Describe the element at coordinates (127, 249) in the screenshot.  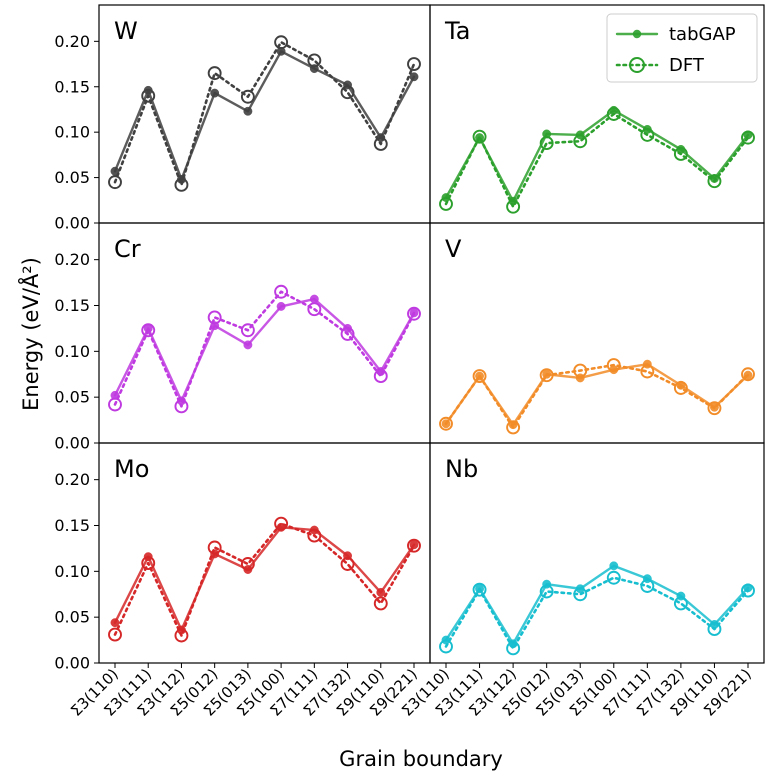
I see `panel-label-Cr: Cr` at that location.